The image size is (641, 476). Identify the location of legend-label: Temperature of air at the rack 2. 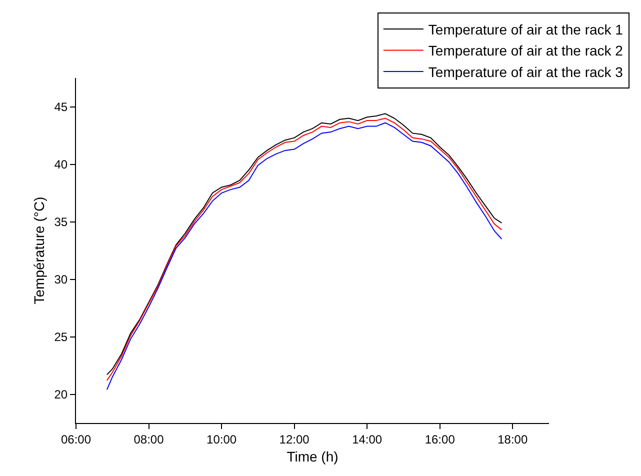
(526, 50).